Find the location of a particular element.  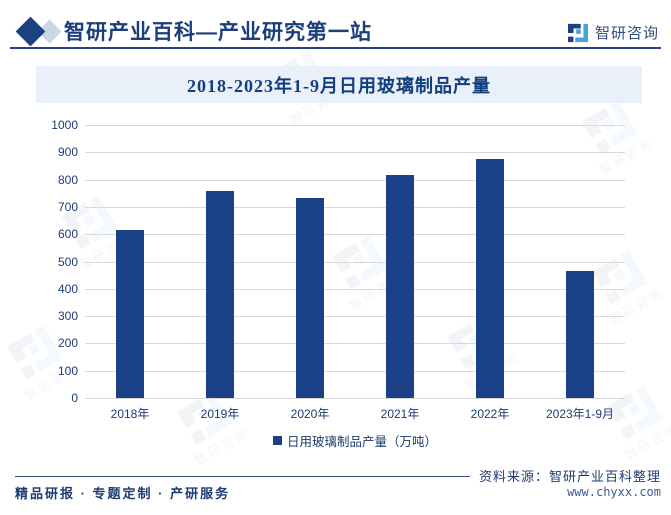

x-axis-tick-label: 2019年 is located at coordinates (220, 414).